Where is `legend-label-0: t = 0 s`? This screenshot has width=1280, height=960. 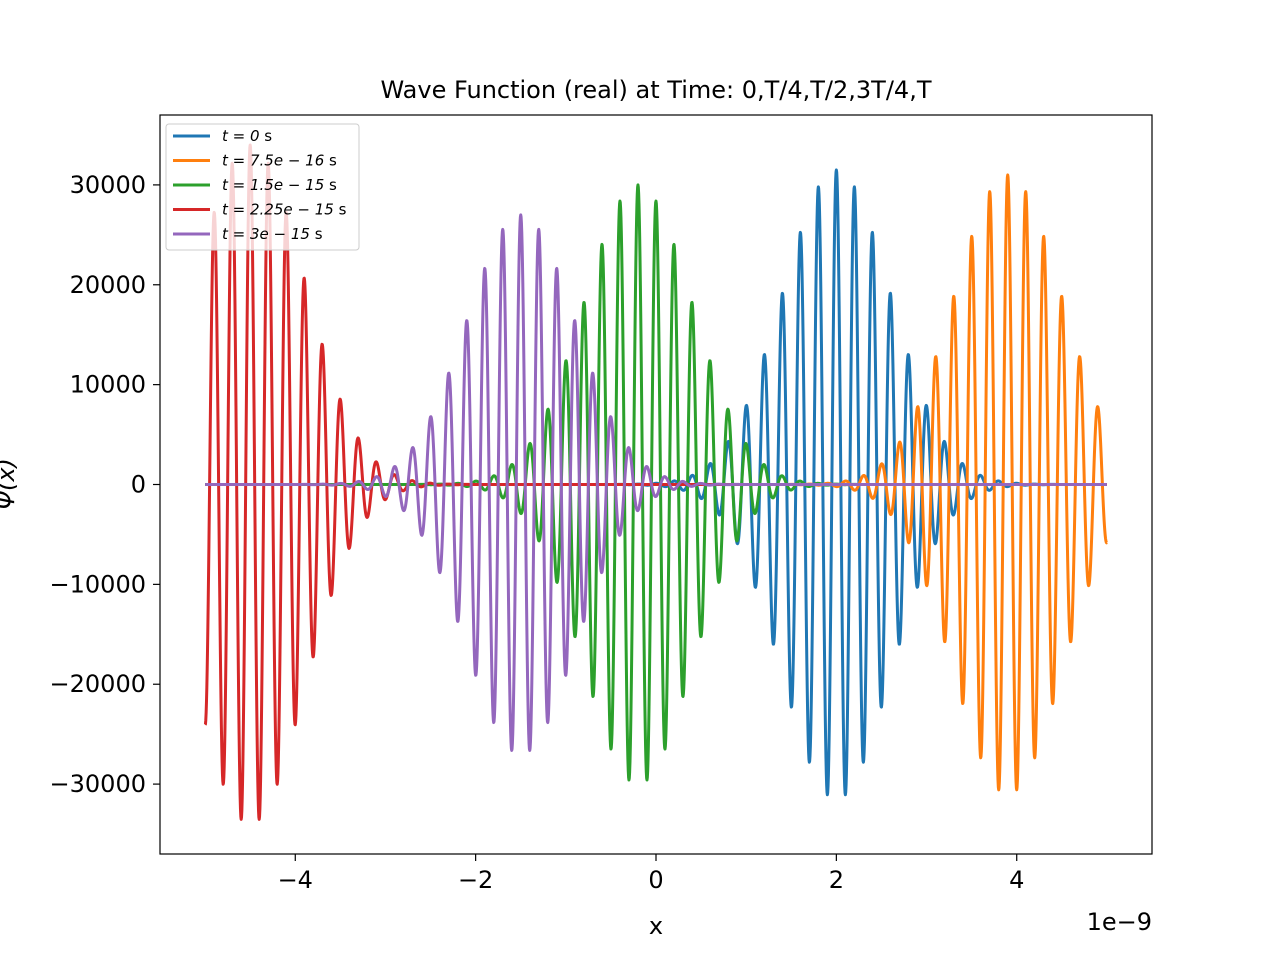
legend-label-0: t = 0 s is located at coordinates (247, 136).